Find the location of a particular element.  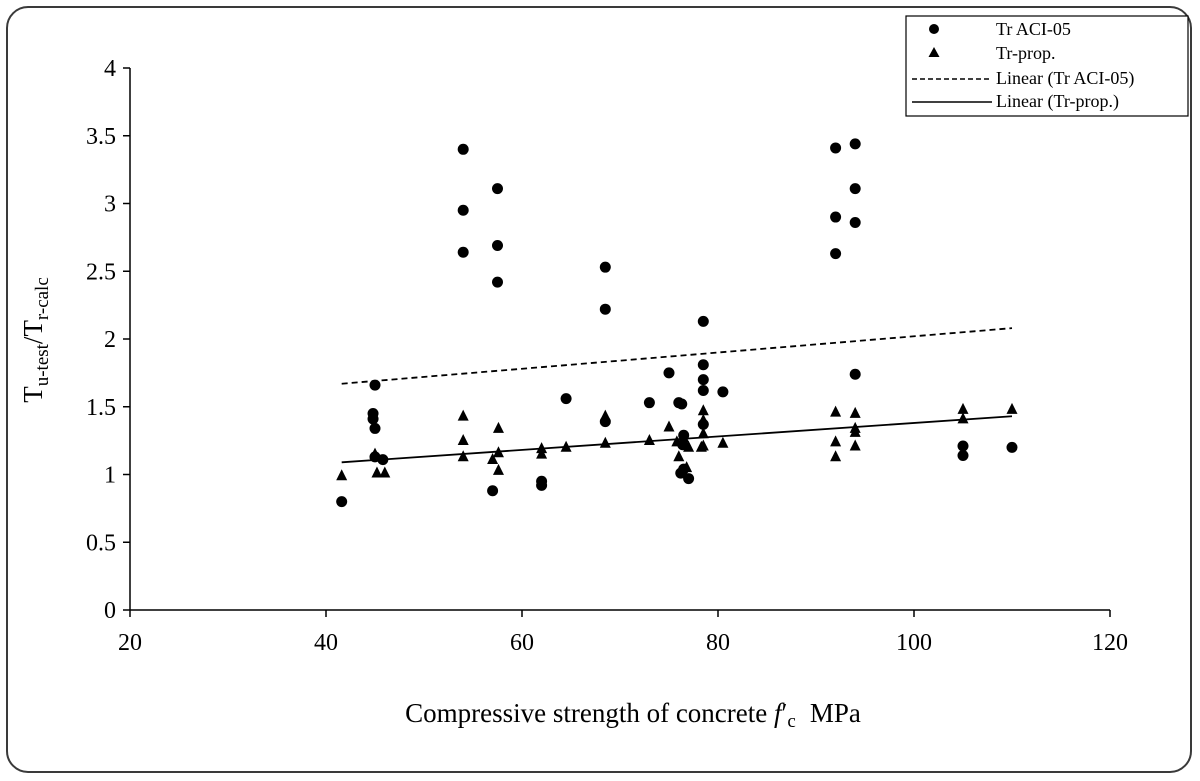

y-tick-label: 2.5 is located at coordinates (101, 272).